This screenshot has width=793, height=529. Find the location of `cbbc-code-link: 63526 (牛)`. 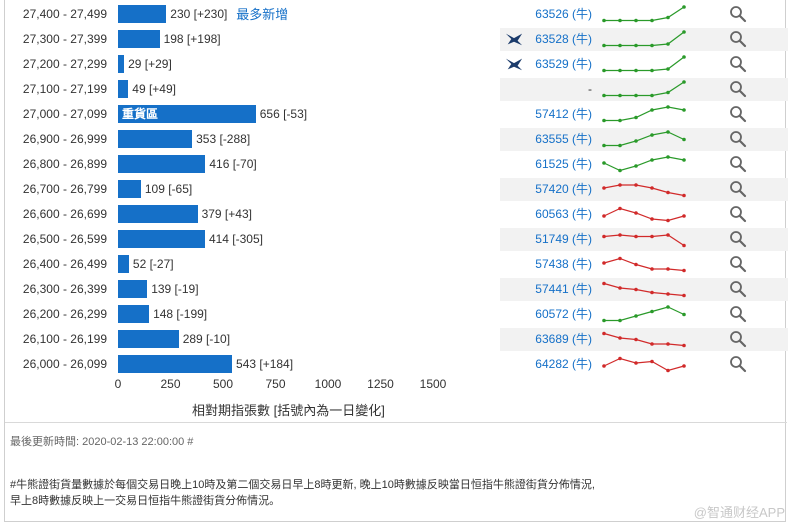

cbbc-code-link: 63526 (牛) is located at coordinates (563, 14).